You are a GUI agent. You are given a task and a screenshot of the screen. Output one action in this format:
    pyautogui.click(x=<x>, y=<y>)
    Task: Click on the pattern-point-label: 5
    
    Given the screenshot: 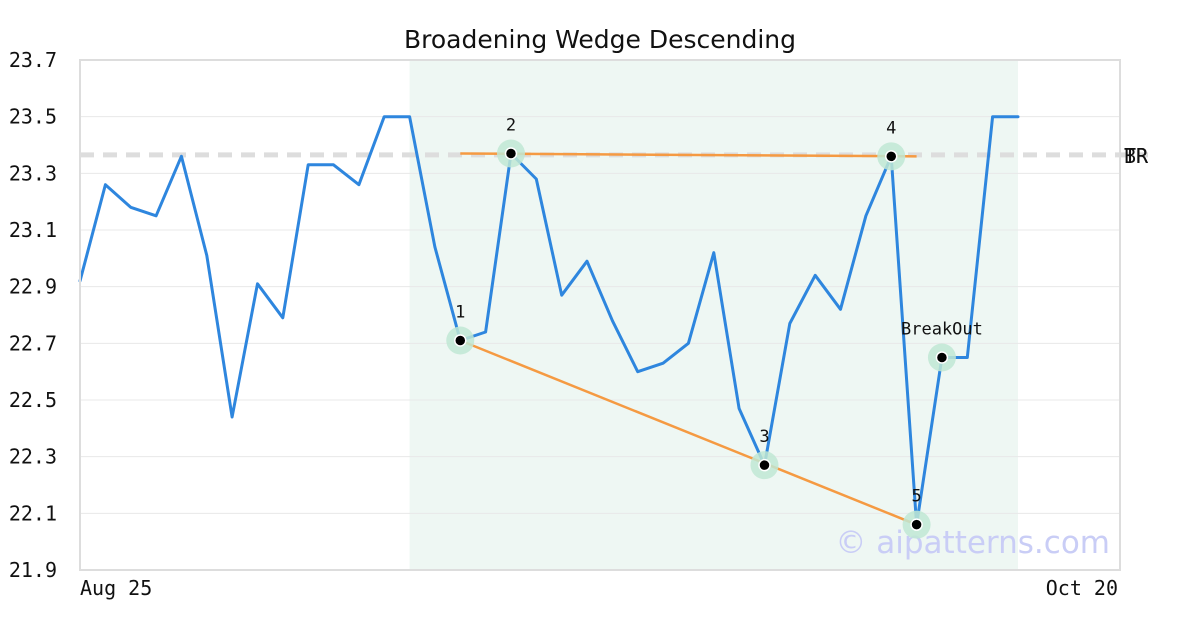 What is the action you would take?
    pyautogui.click(x=916, y=497)
    